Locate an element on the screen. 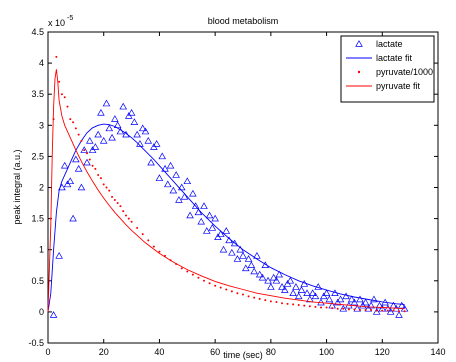 This screenshot has width=456, height=362. x-tick-label: 60 is located at coordinates (215, 352).